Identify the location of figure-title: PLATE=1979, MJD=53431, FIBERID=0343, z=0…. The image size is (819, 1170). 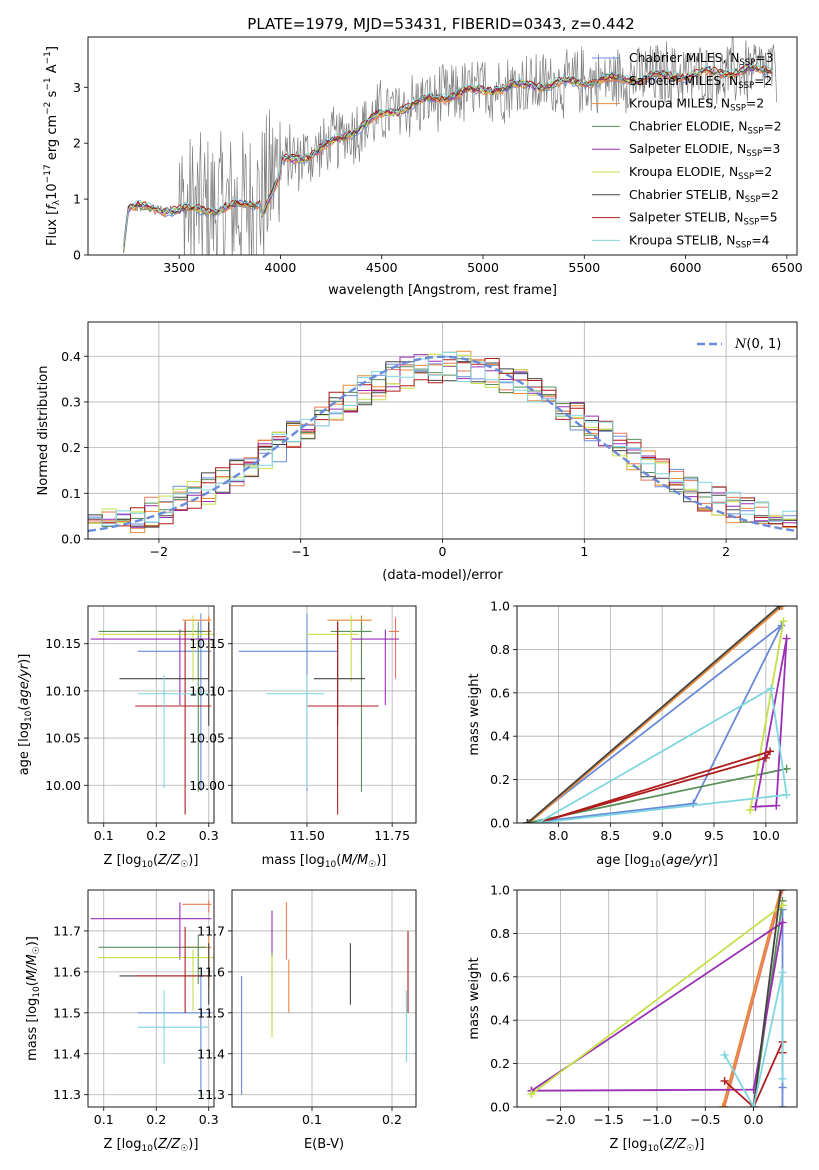
(440, 24).